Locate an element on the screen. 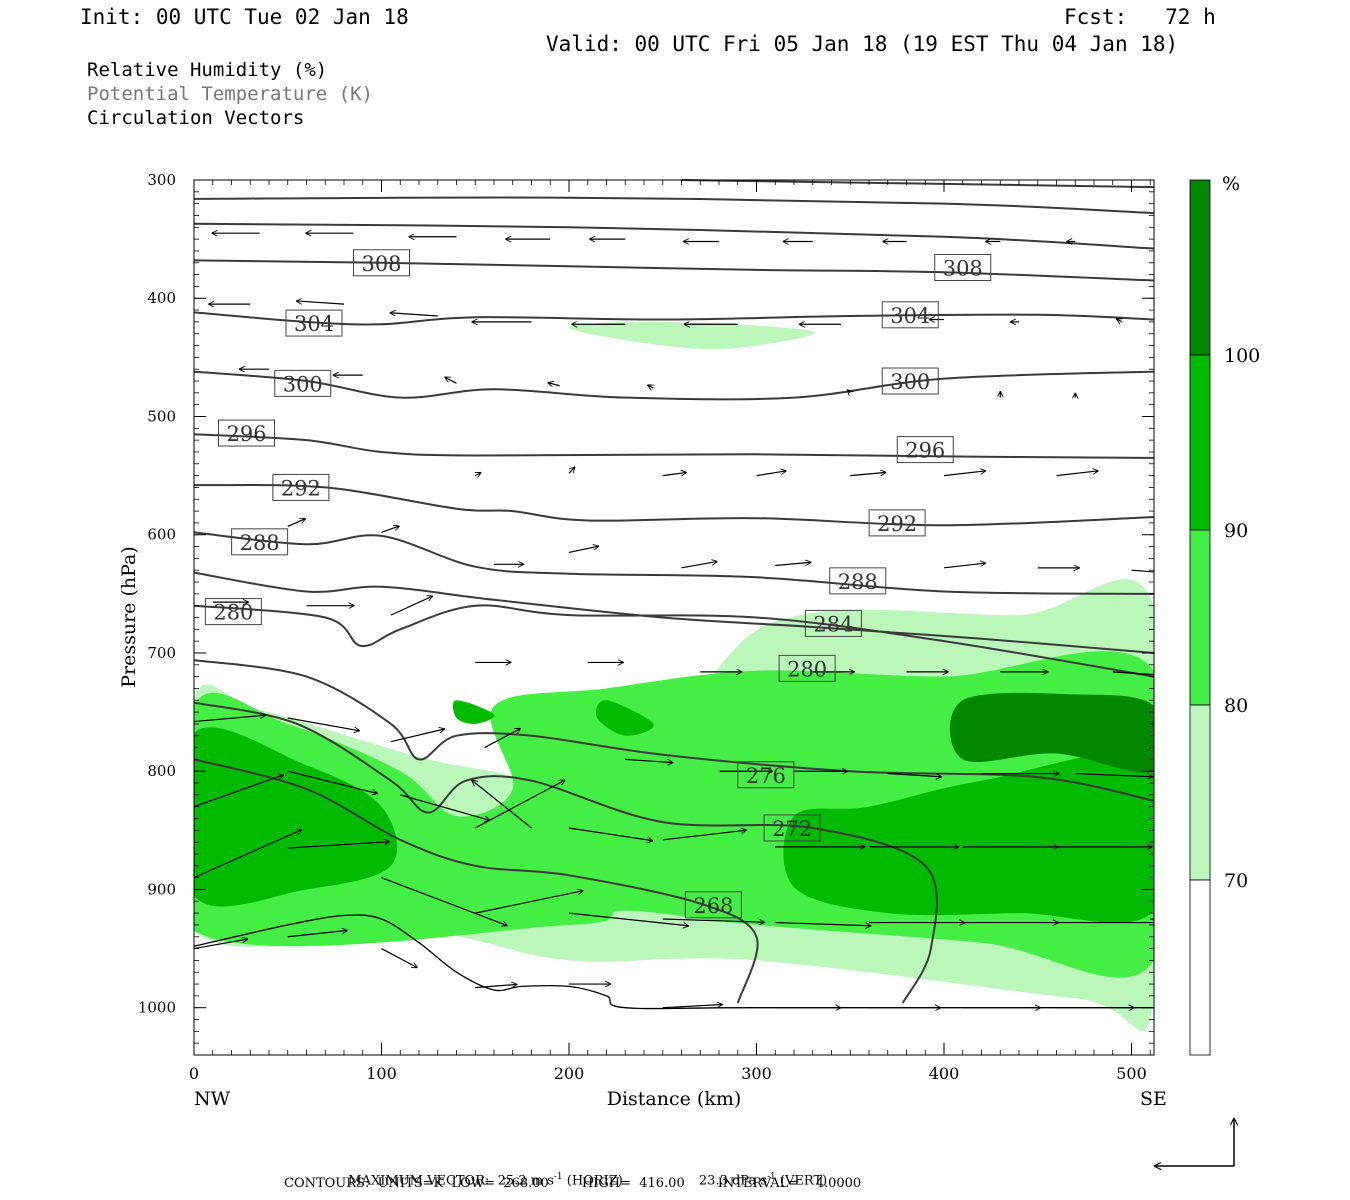  unit-superscript-2: -1 is located at coordinates (771, 1177).